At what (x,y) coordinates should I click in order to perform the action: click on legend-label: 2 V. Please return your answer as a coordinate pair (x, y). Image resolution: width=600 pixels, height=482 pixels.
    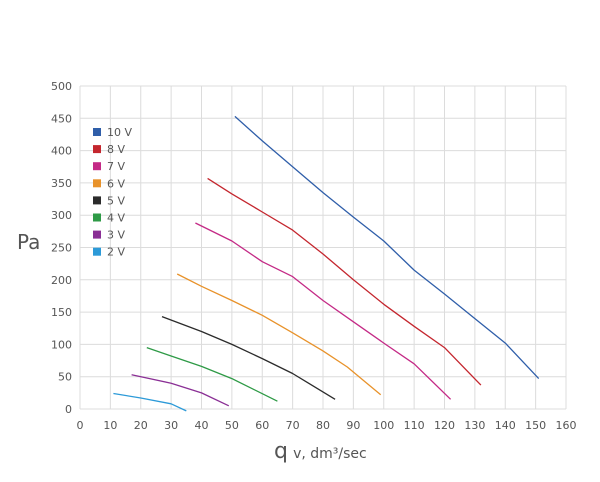
    Looking at the image, I should click on (116, 252).